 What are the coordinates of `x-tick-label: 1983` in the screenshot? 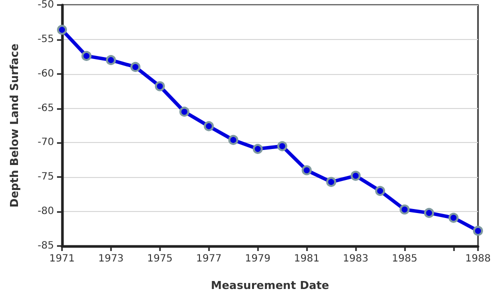 It's located at (355, 259).